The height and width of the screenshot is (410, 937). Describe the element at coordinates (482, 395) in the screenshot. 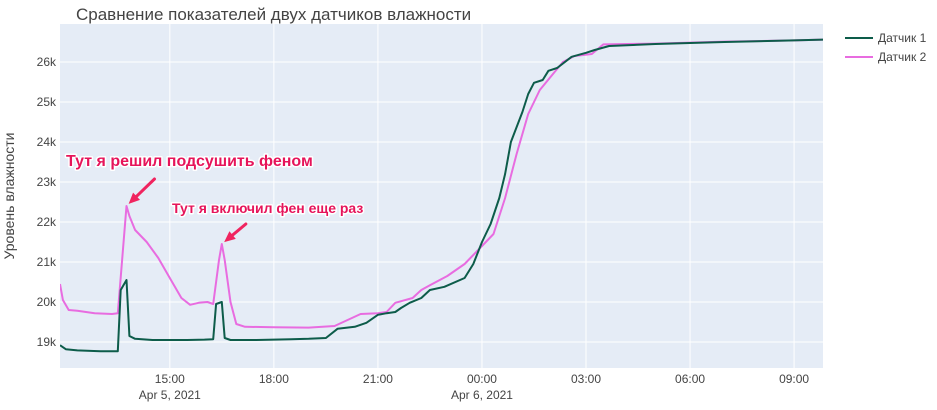

I see `x-tick-date-label: Apr 6, 2021` at that location.